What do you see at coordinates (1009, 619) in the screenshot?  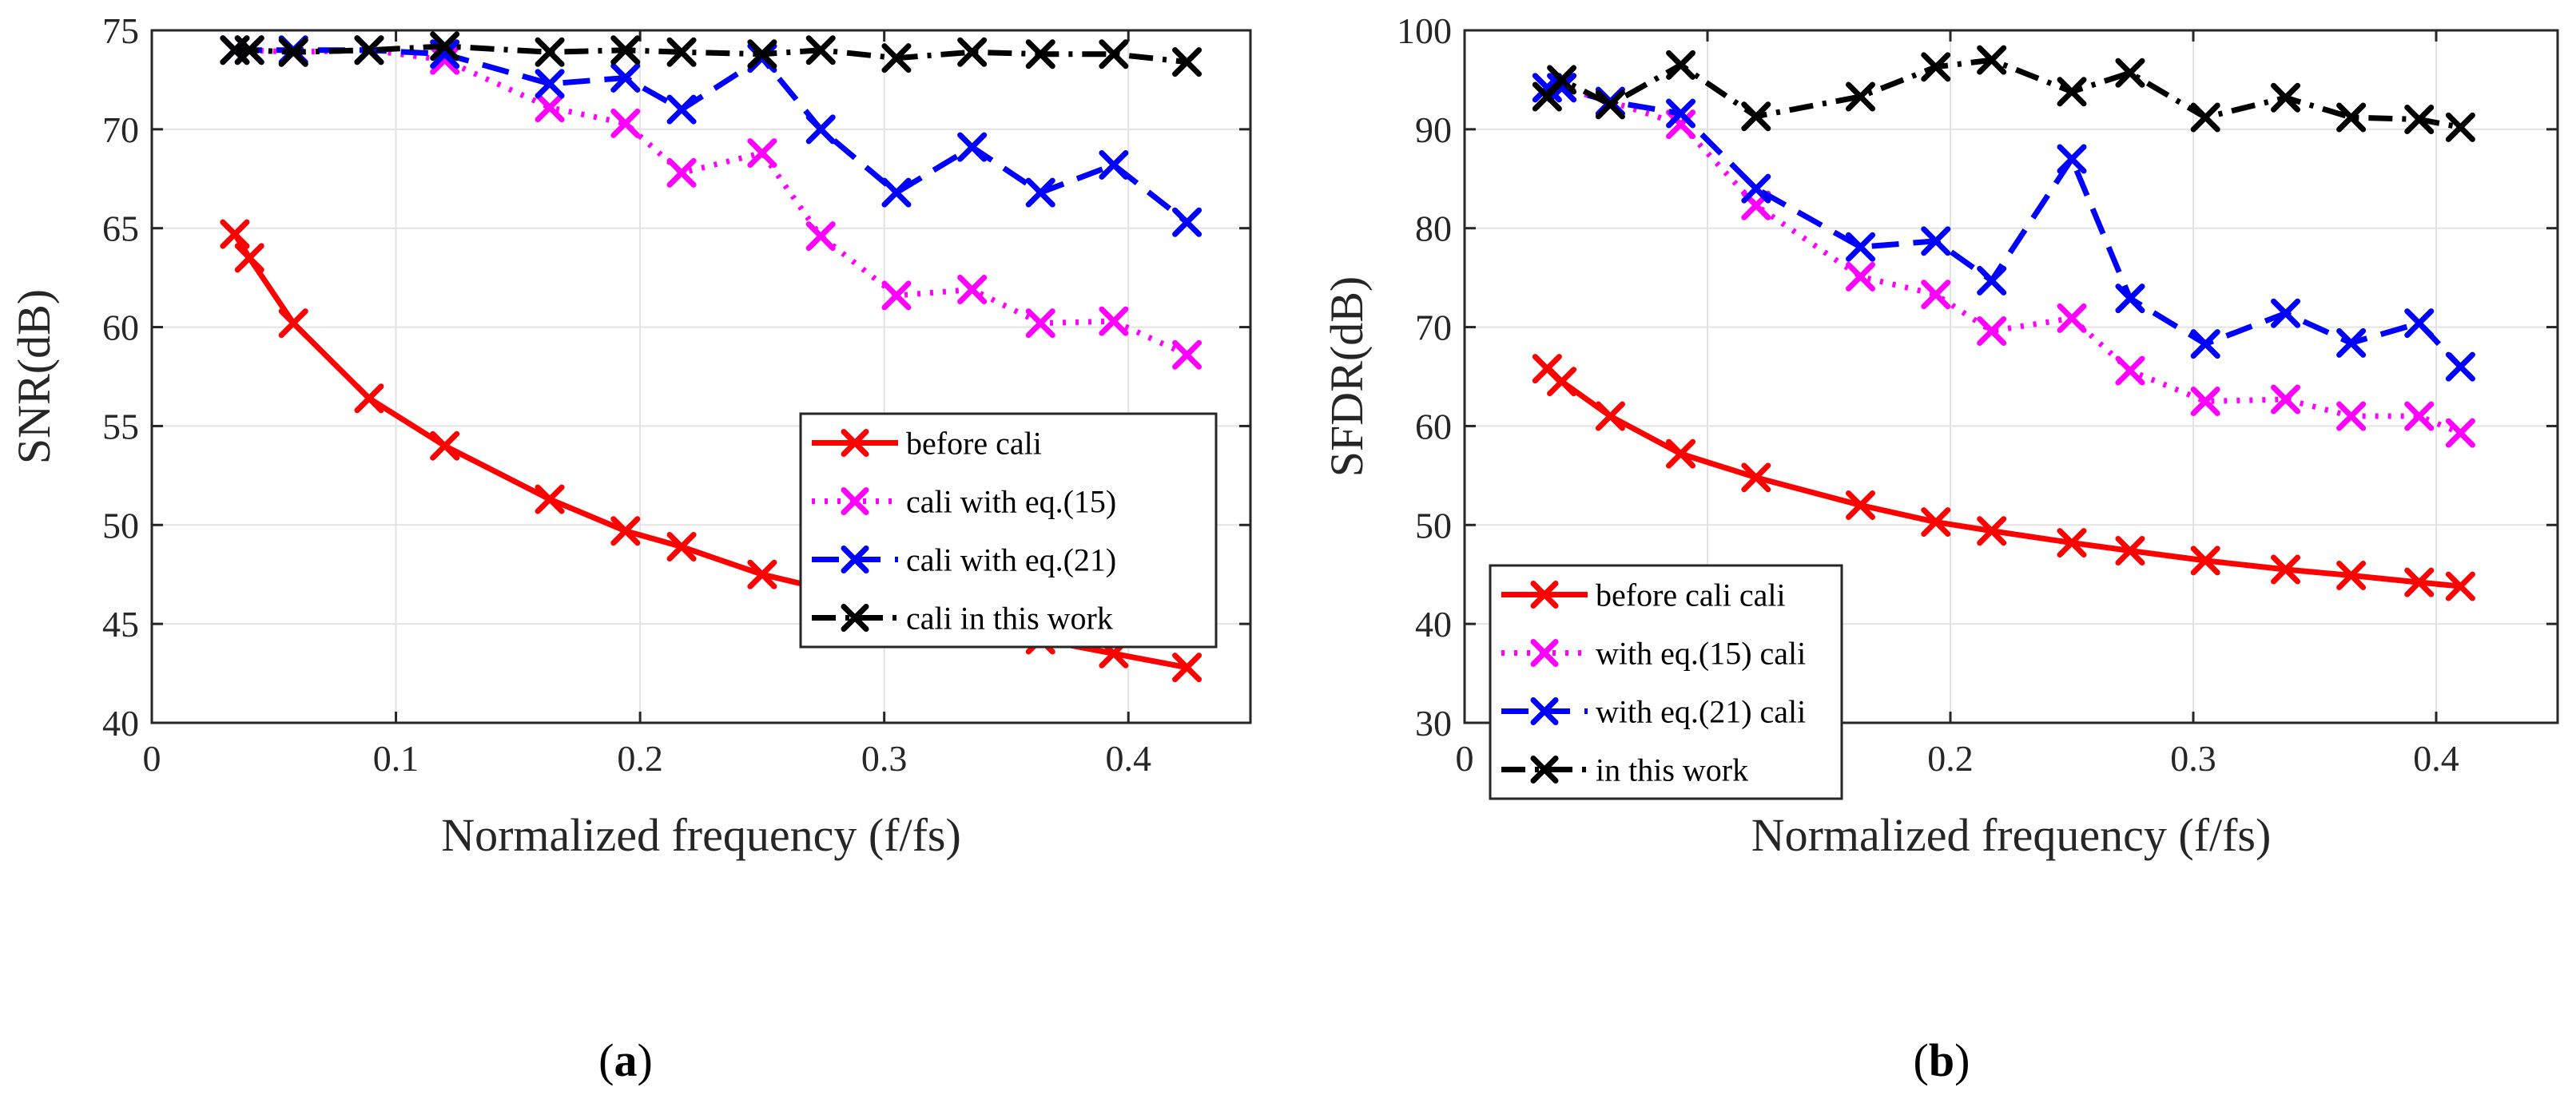 I see `legend-label: cali in this work` at bounding box center [1009, 619].